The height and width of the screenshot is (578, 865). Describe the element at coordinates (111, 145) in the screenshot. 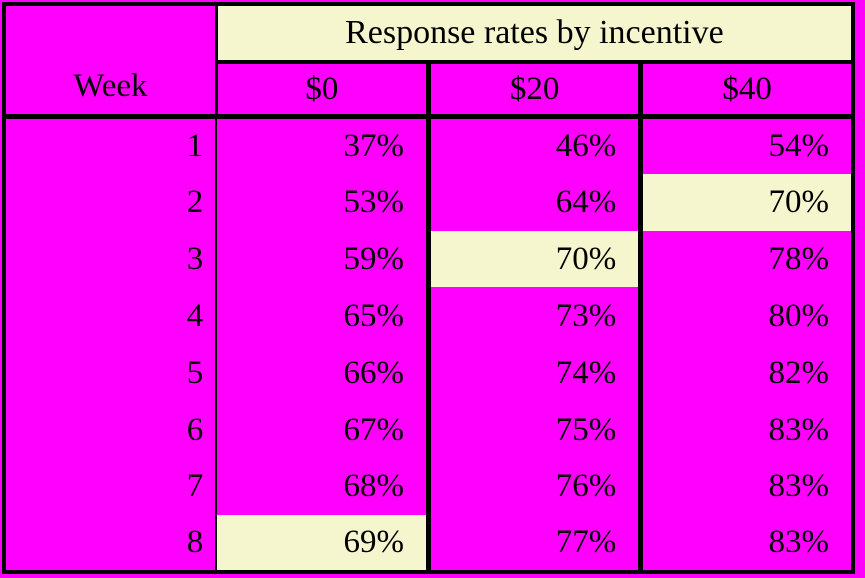

I see `week-cell: 1` at that location.